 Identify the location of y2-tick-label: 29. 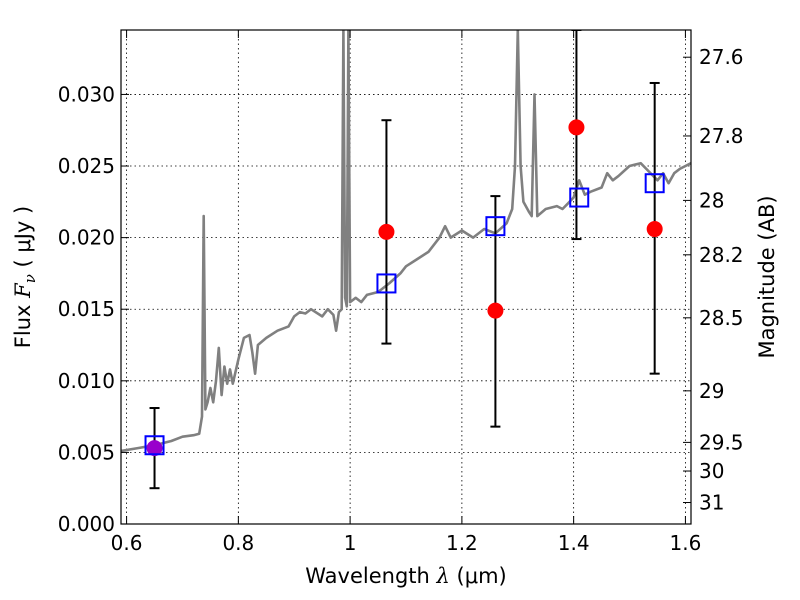
(711, 391).